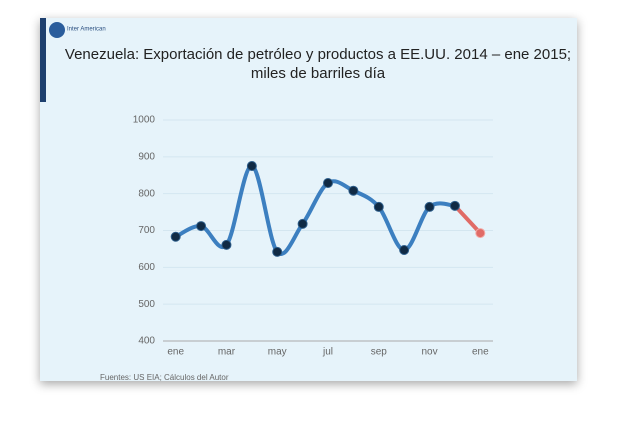 The image size is (626, 424). I want to click on y-tick-label: 900, so click(146, 156).